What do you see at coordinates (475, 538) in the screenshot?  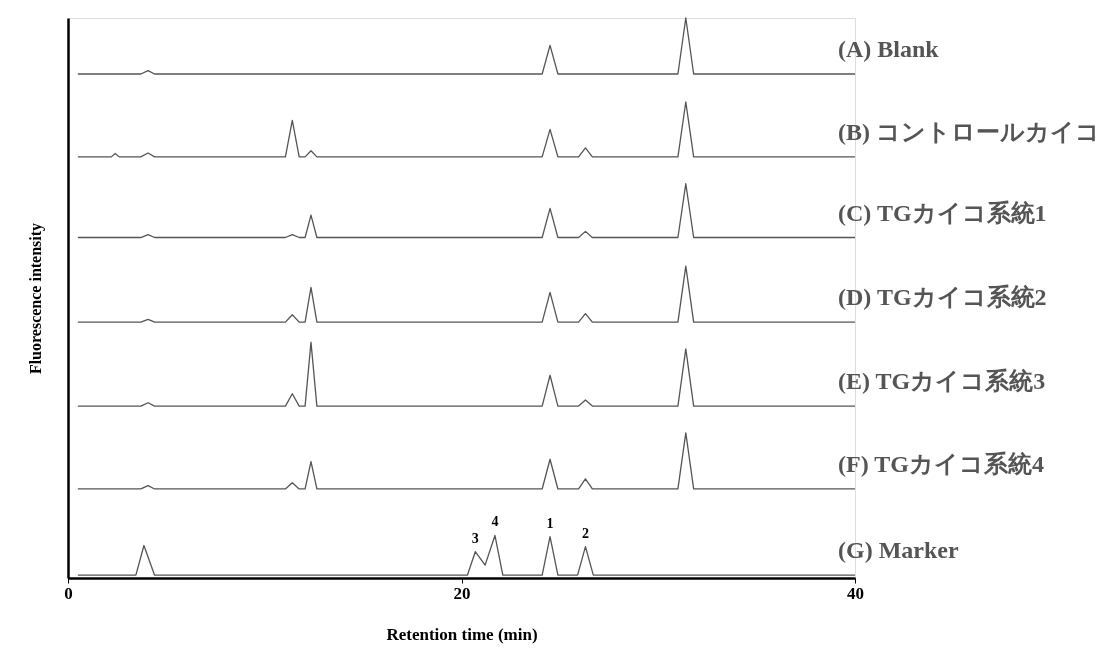 I see `annotation: 3` at bounding box center [475, 538].